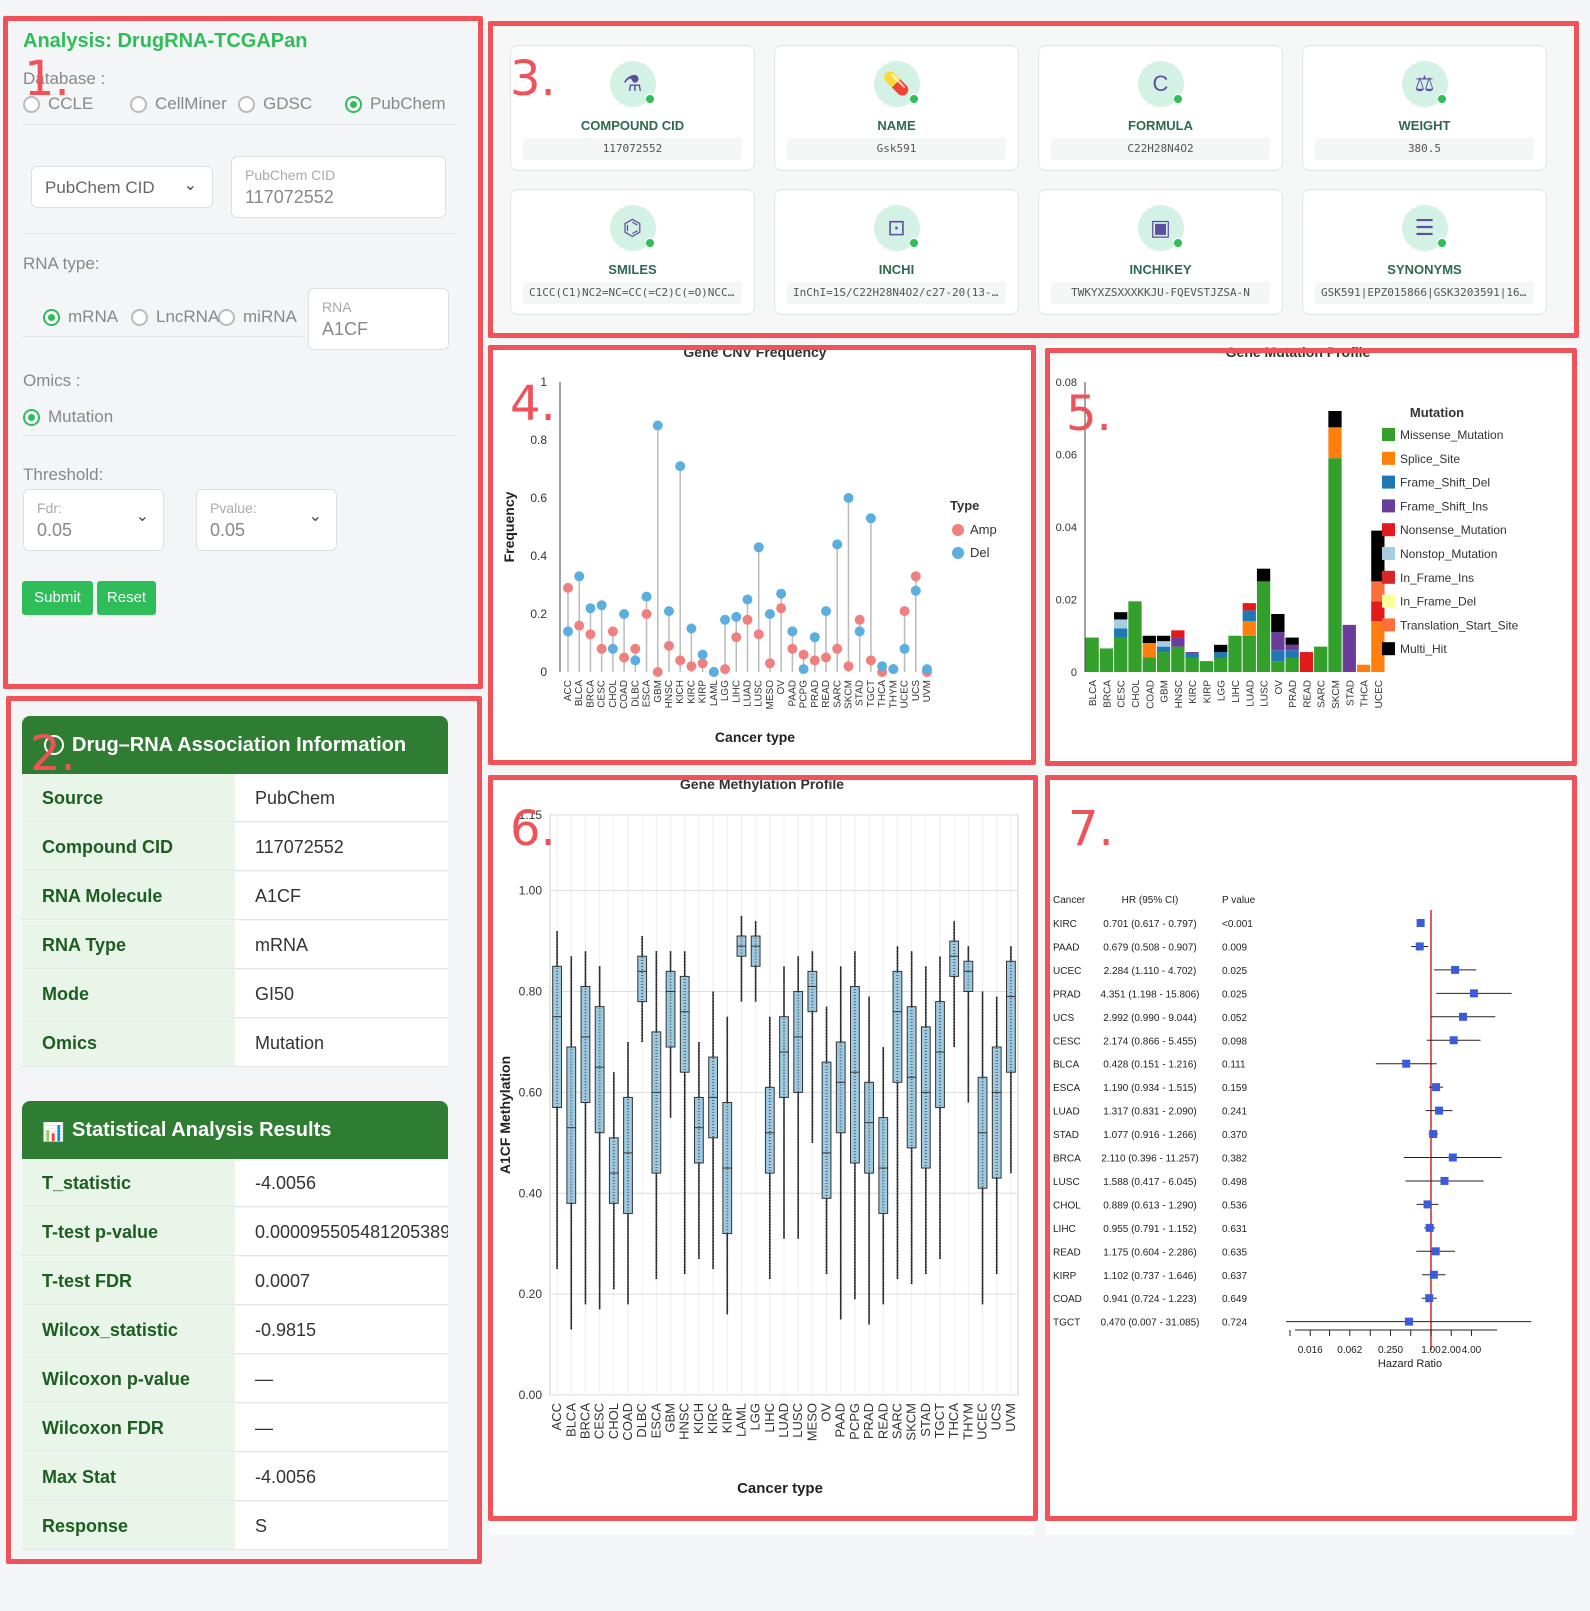 This screenshot has height=1611, width=1590. What do you see at coordinates (1234, 994) in the screenshot?
I see `p-value-label: 0.025` at bounding box center [1234, 994].